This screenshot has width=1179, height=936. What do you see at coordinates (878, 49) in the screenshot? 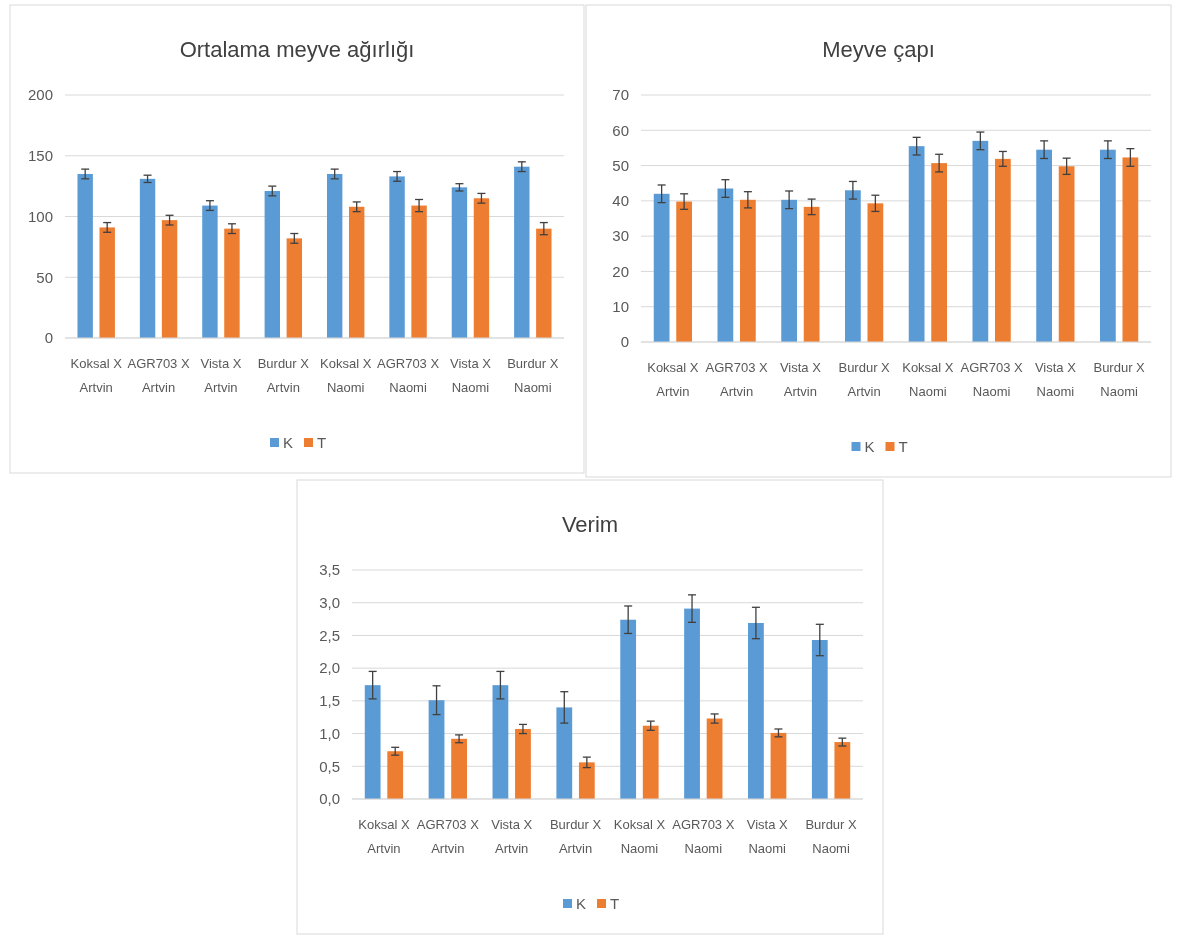
I see `chart-title: Meyve çapı` at bounding box center [878, 49].